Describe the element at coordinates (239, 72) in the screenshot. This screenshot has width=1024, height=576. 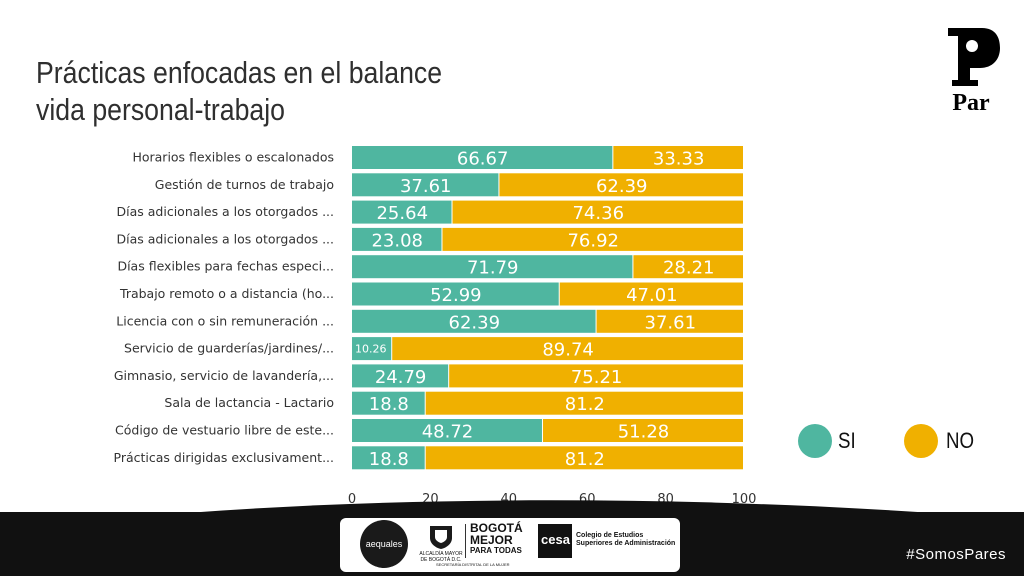
I see `chart-title-line-1: Prácticas enfocadas en el balance` at that location.